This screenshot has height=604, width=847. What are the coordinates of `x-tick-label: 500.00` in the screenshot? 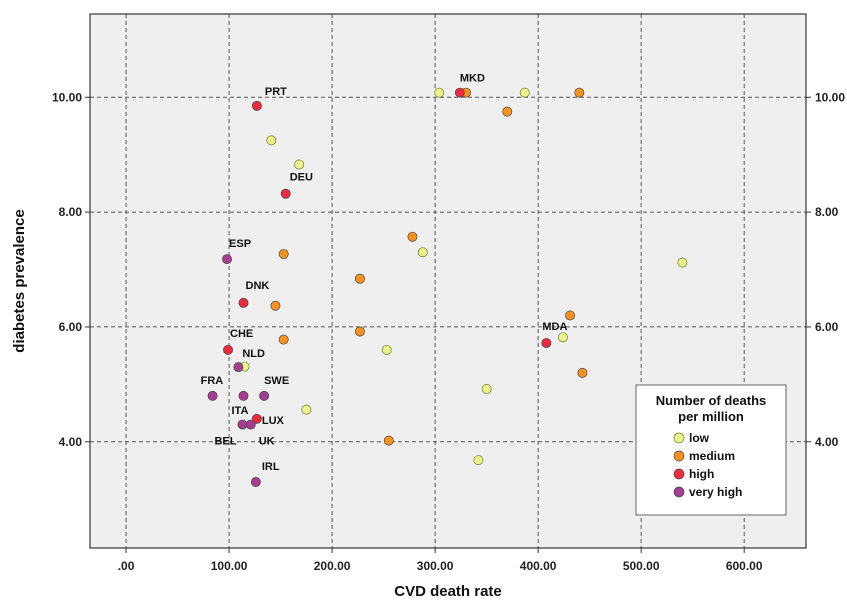 It's located at (641, 566).